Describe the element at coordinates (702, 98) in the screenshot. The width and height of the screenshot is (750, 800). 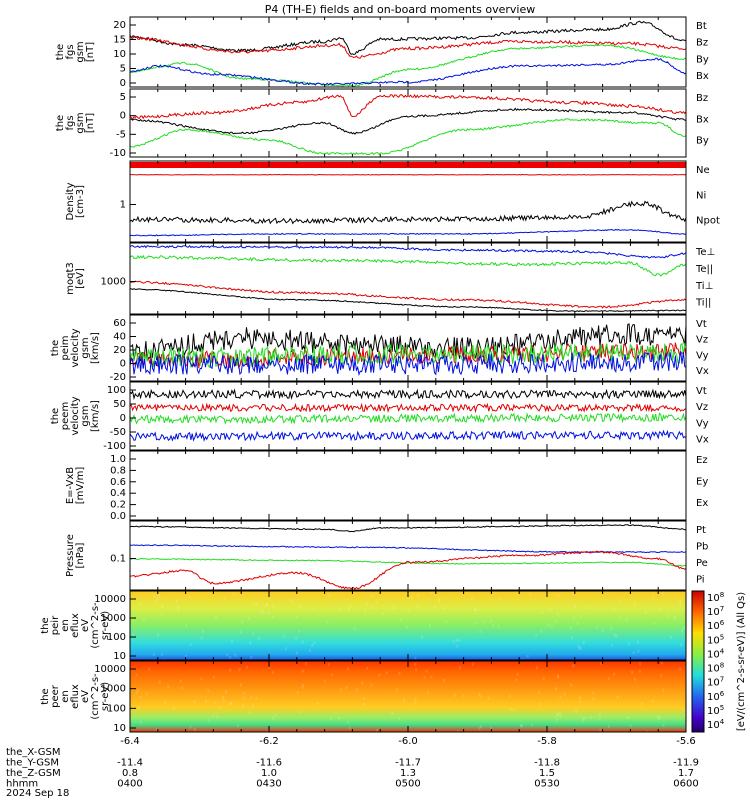
I see `legend-bz: Bz` at that location.